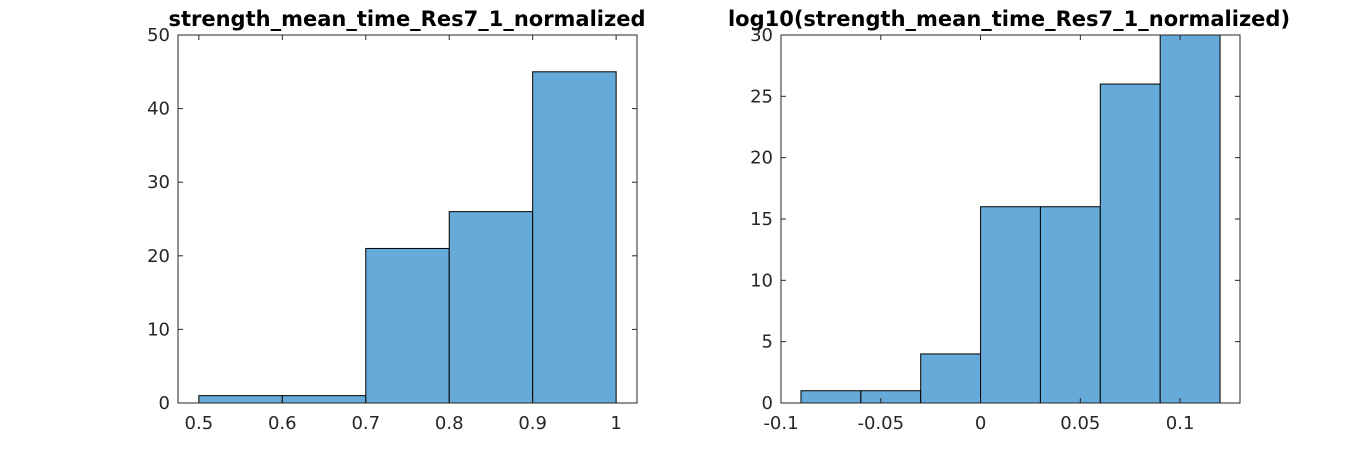  What do you see at coordinates (158, 109) in the screenshot?
I see `ytick-label-left-4: 40` at bounding box center [158, 109].